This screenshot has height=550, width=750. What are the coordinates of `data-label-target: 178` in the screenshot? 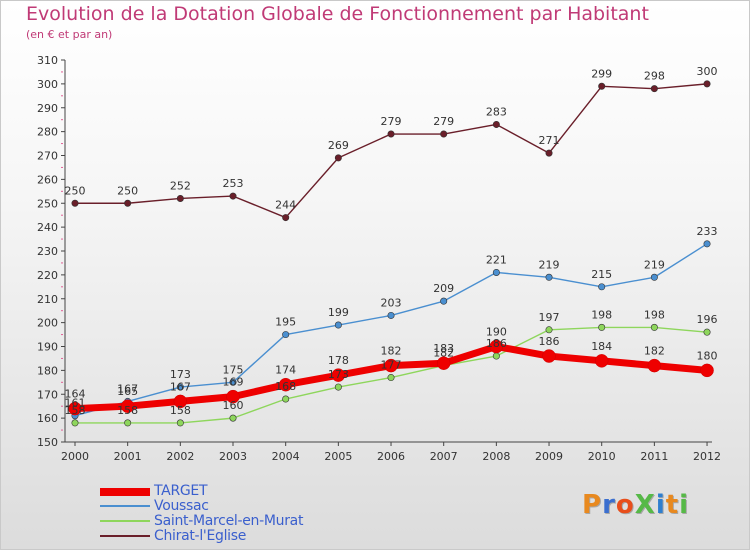 It's located at (338, 360).